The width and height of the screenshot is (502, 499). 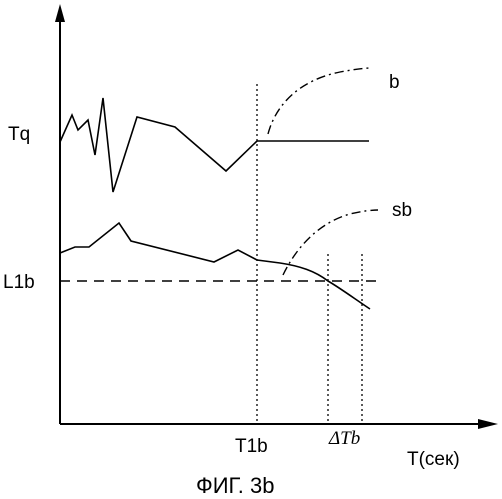 I want to click on figure-caption: ФИГ. 3b, so click(x=235, y=485).